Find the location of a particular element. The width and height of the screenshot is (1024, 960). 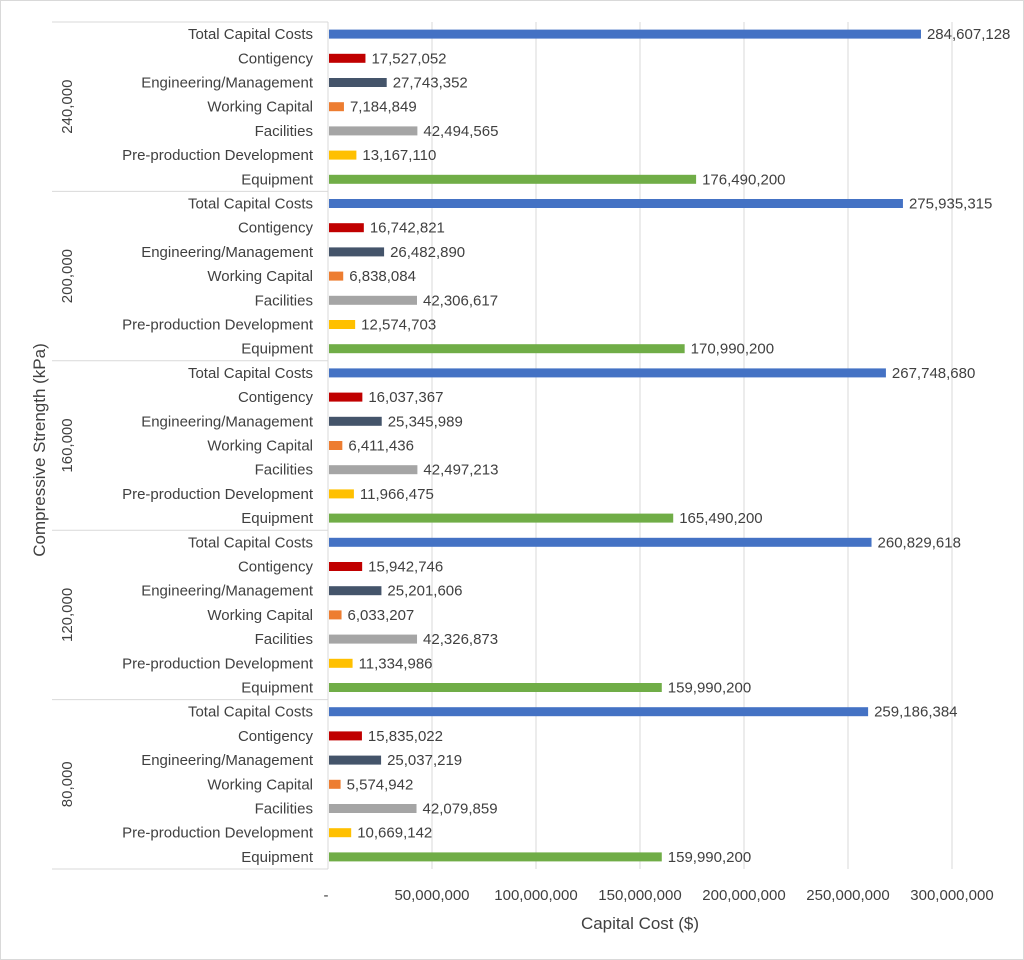

data-label: 16,742,821 is located at coordinates (407, 228).